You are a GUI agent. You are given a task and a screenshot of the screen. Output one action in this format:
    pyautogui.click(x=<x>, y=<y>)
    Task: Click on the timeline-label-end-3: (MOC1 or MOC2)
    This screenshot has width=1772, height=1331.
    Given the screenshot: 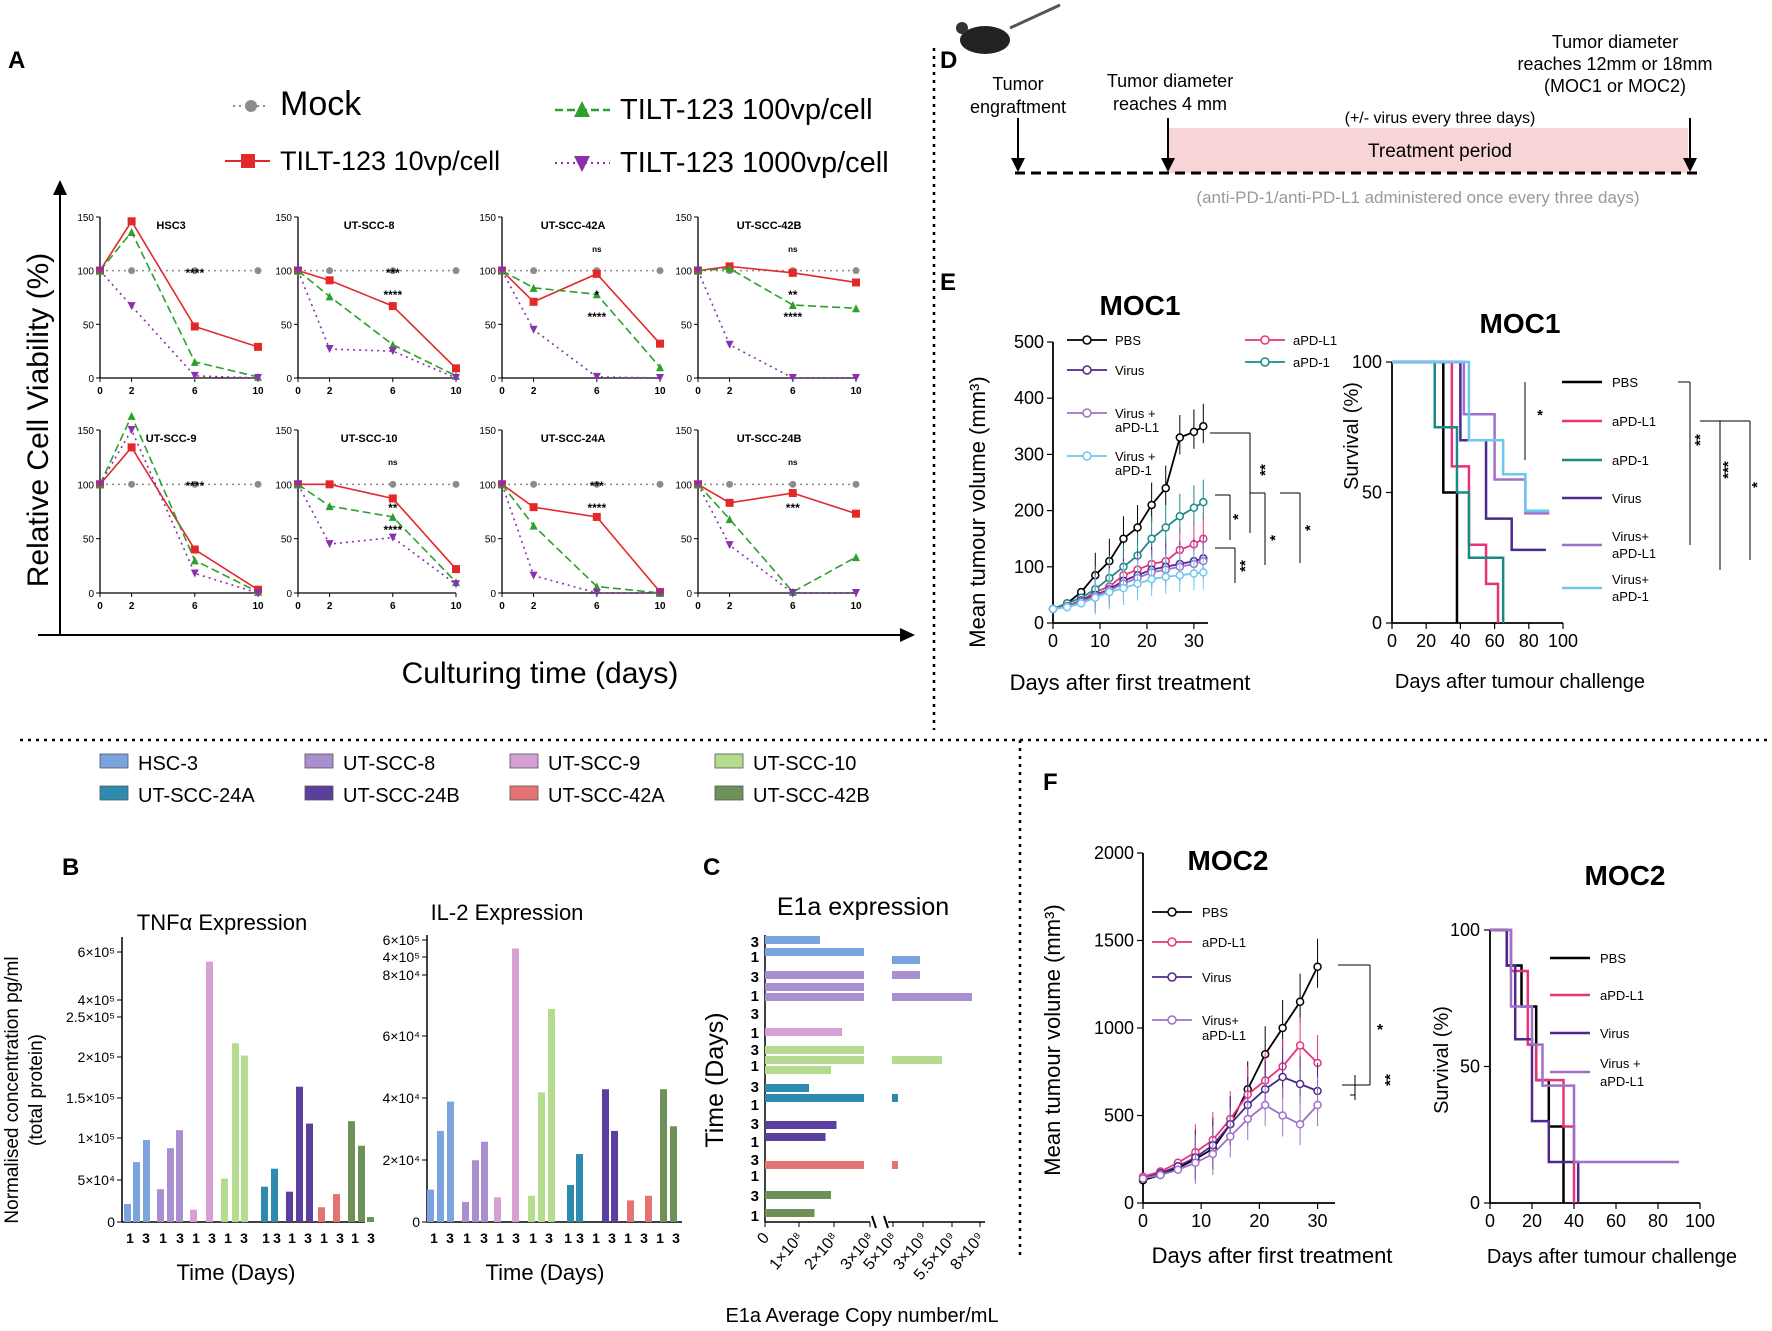 What is the action you would take?
    pyautogui.click(x=1615, y=86)
    